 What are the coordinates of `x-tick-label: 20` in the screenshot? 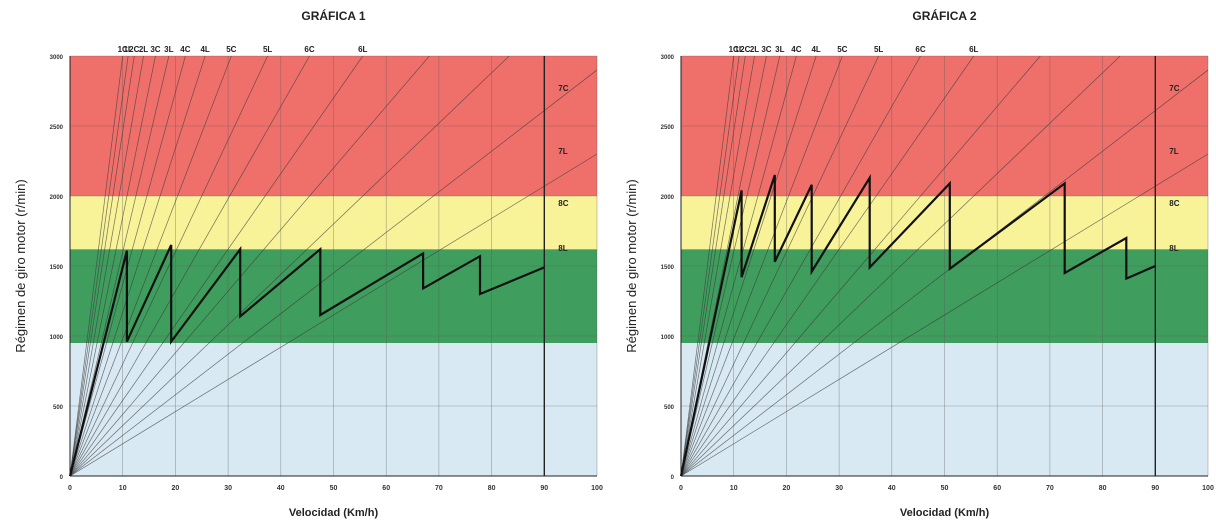 It's located at (787, 488).